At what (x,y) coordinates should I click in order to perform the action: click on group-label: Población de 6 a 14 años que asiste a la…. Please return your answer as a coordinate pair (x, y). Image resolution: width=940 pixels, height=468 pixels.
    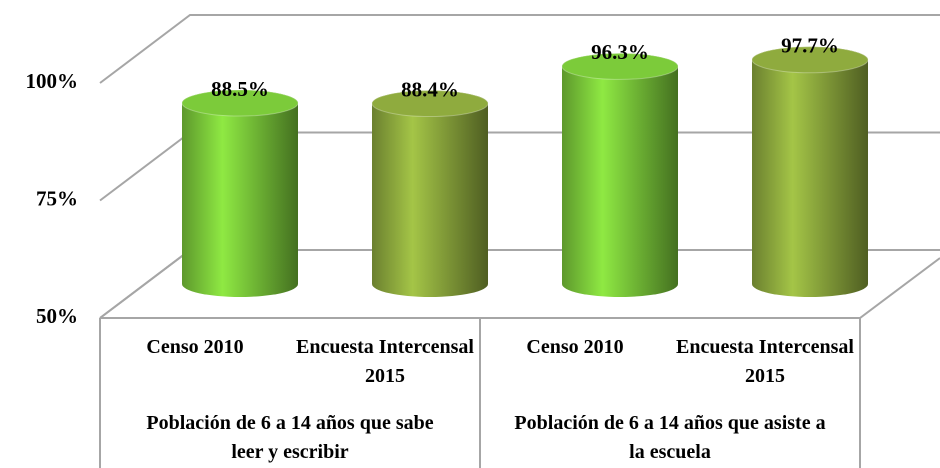
    Looking at the image, I should click on (670, 437).